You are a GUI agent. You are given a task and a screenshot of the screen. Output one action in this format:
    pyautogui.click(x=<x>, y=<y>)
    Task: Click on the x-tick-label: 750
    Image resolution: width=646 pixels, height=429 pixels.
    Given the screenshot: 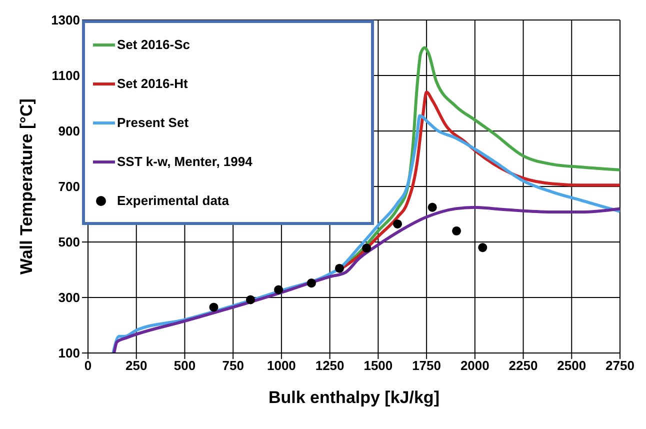 What is the action you would take?
    pyautogui.click(x=233, y=366)
    